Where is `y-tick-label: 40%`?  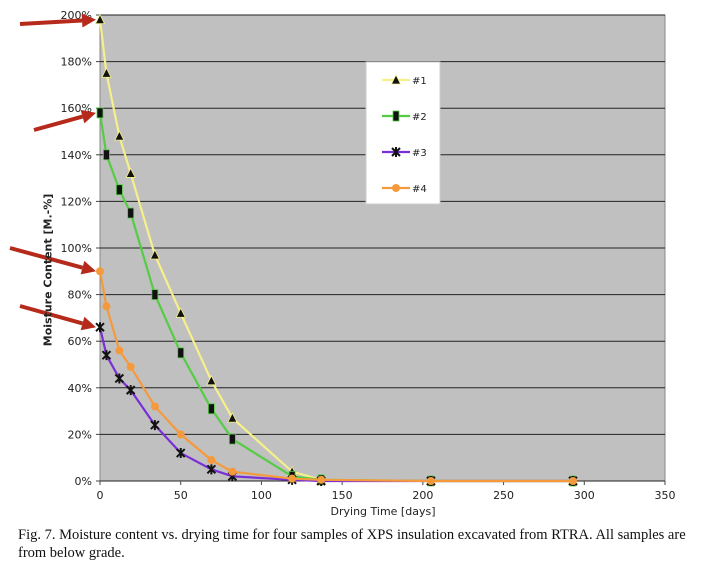
y-tick-label: 40% is located at coordinates (80, 388).